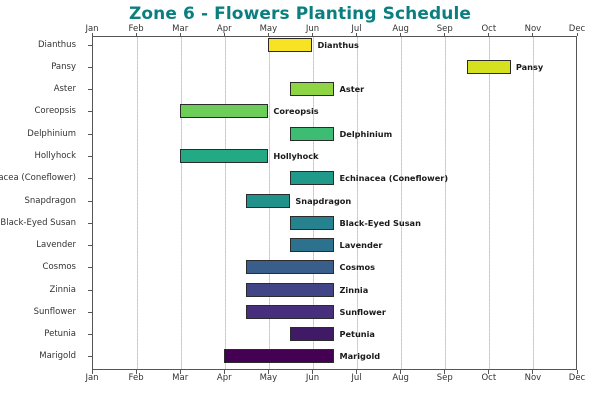 The height and width of the screenshot is (400, 600). Describe the element at coordinates (90, 246) in the screenshot. I see `y-tick-mark-lavender` at that location.